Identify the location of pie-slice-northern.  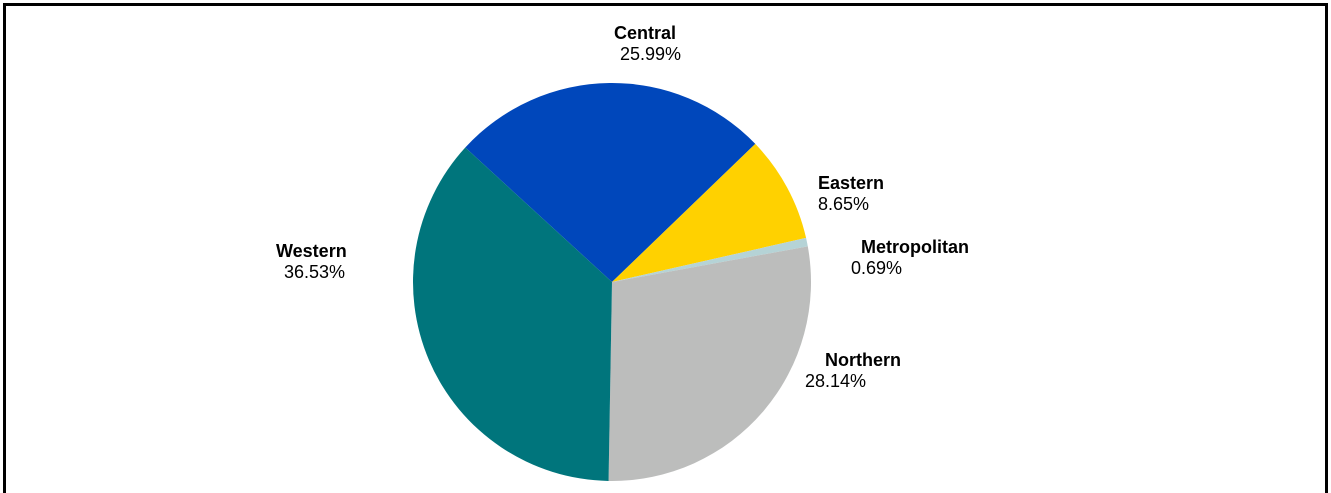
(710, 363).